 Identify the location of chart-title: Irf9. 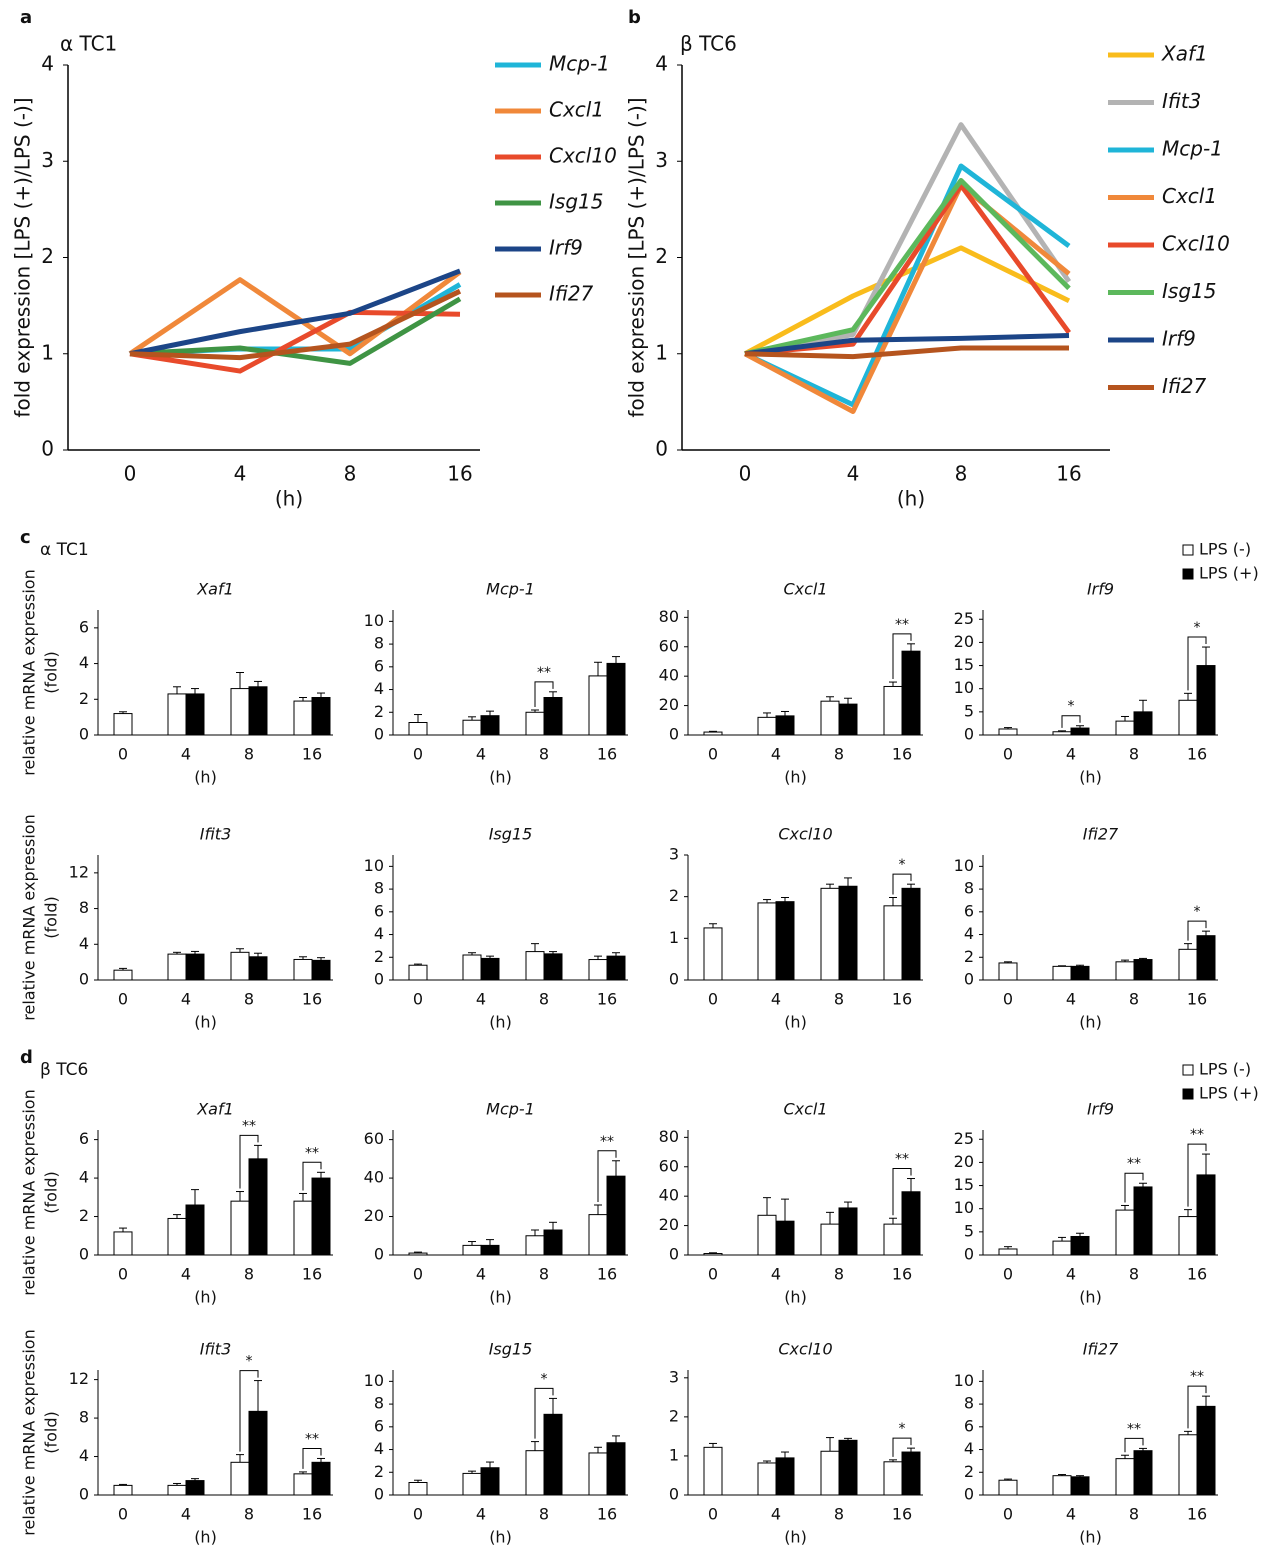
(1100, 589).